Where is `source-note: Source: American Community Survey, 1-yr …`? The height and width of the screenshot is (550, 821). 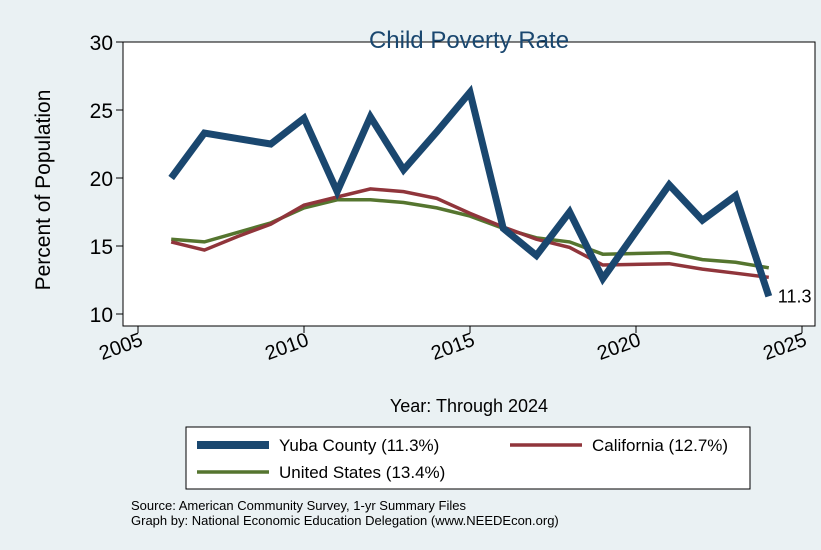 source-note: Source: American Community Survey, 1-yr … is located at coordinates (298, 505).